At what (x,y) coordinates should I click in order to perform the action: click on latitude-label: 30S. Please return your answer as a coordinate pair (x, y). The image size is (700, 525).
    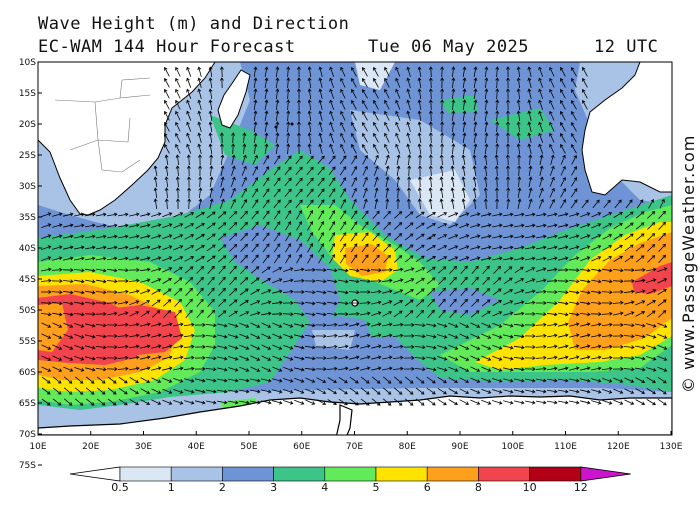
    Looking at the image, I should click on (27, 187).